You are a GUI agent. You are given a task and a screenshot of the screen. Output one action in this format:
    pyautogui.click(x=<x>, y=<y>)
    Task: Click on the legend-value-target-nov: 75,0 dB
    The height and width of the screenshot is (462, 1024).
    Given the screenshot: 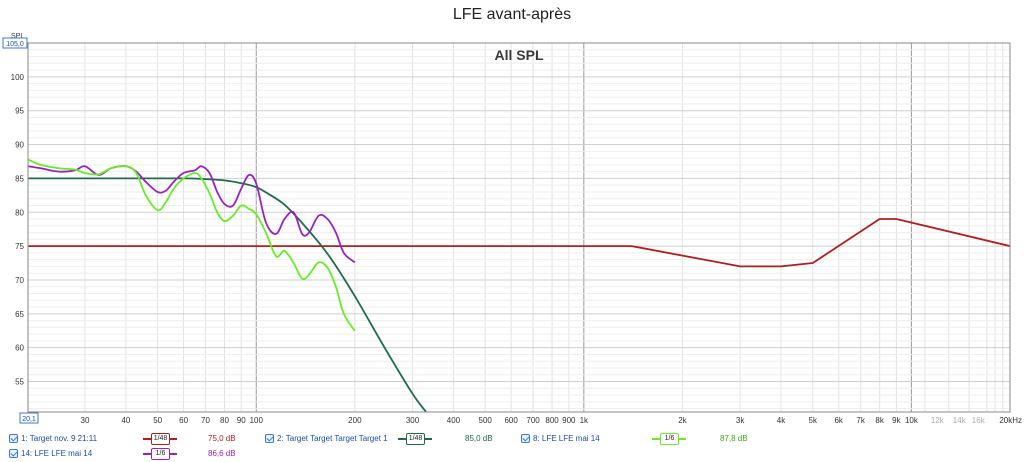 What is the action you would take?
    pyautogui.click(x=222, y=438)
    